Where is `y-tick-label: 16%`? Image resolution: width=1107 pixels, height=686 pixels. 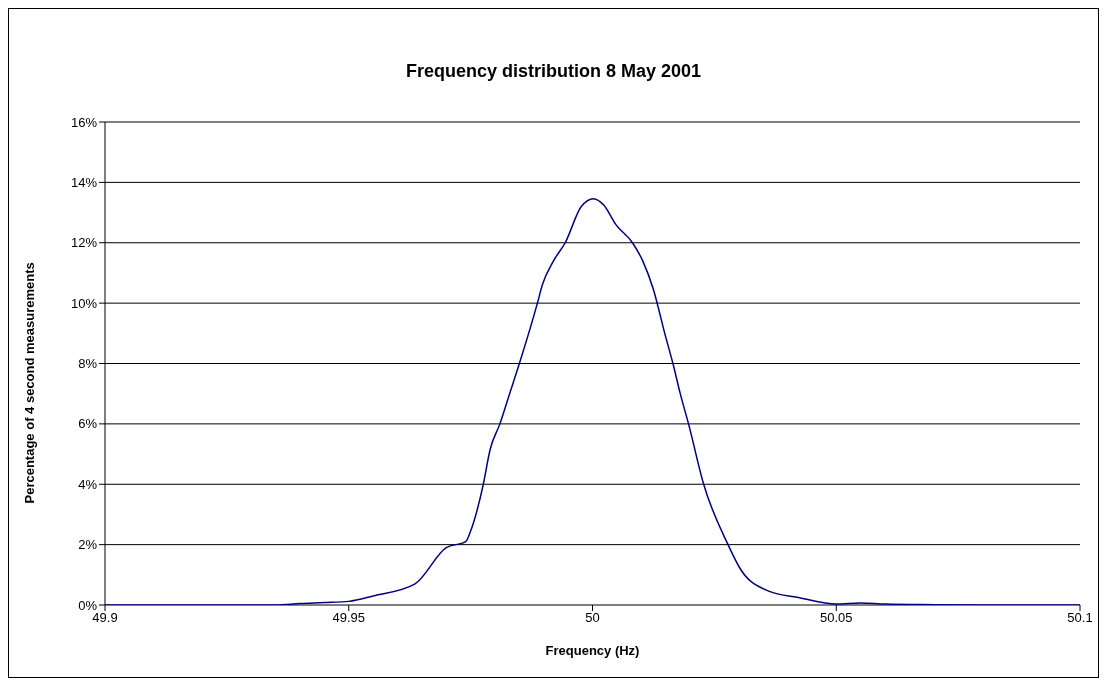
y-tick-label: 16% is located at coordinates (84, 122).